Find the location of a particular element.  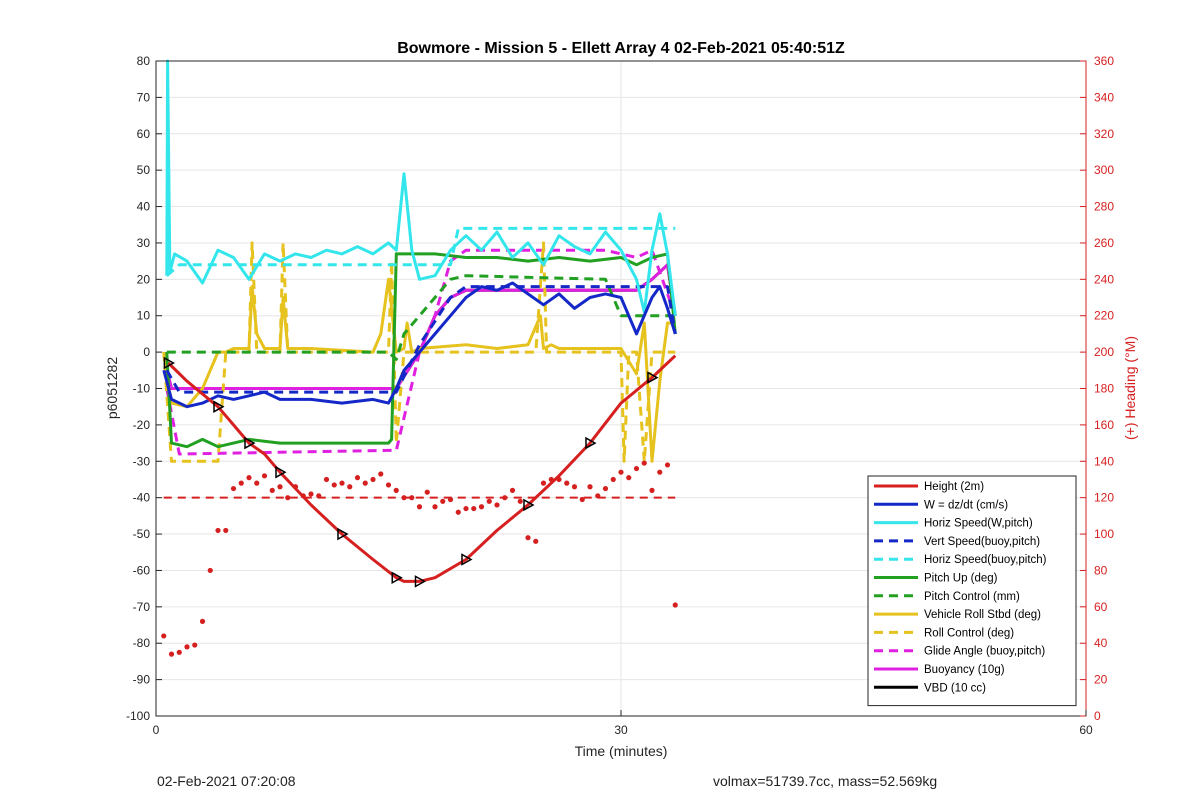

x-tick-label: 0 is located at coordinates (156, 730).